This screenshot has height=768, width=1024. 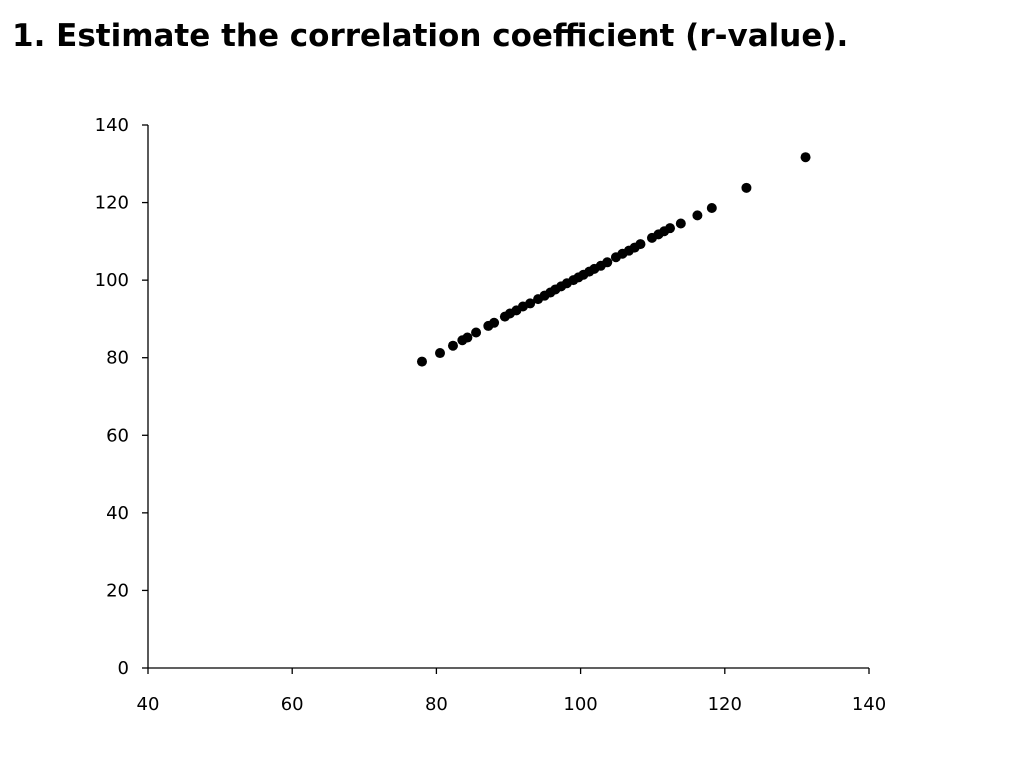 What do you see at coordinates (117, 513) in the screenshot?
I see `y-tick-label: 40` at bounding box center [117, 513].